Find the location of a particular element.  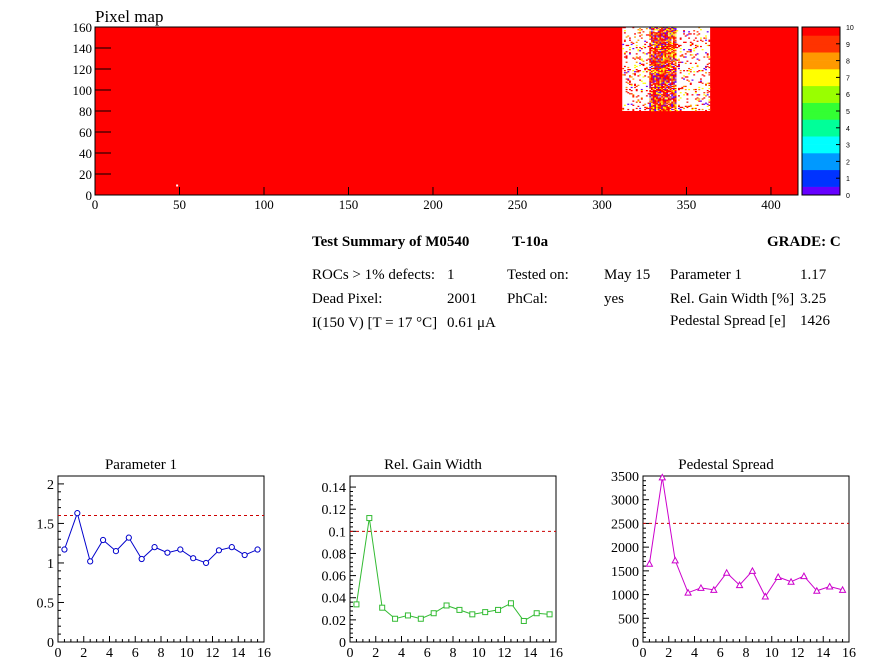

x-tick-label: 0 is located at coordinates (643, 653).